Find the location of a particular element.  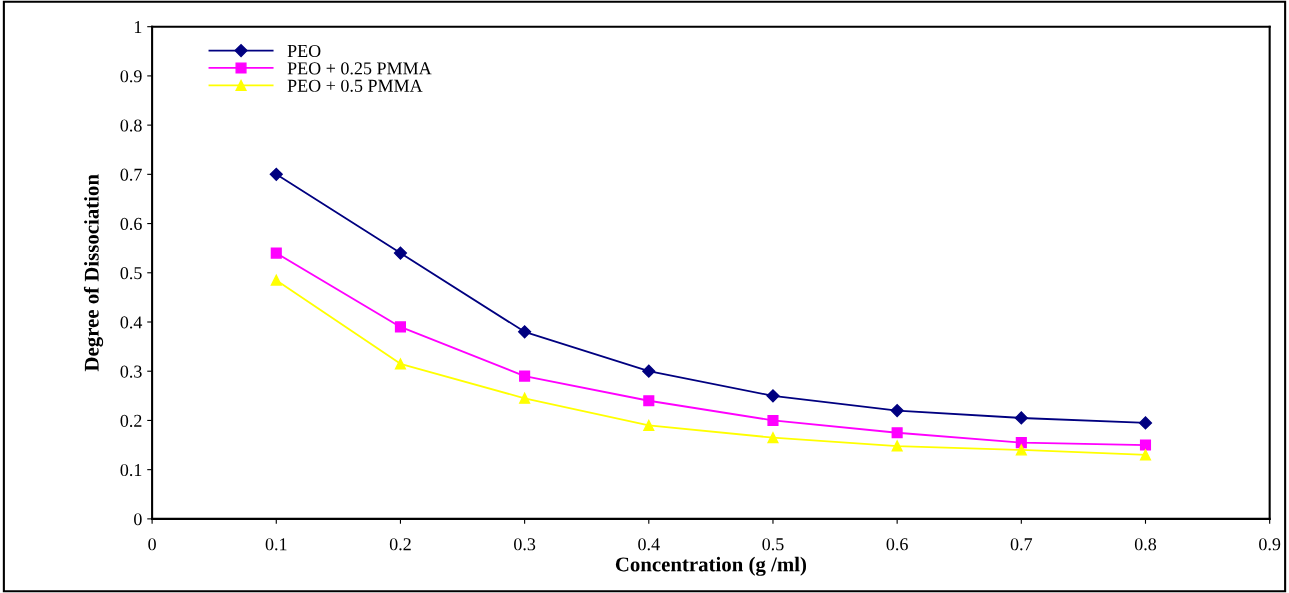

x-tick-label: 0.3 is located at coordinates (525, 544).